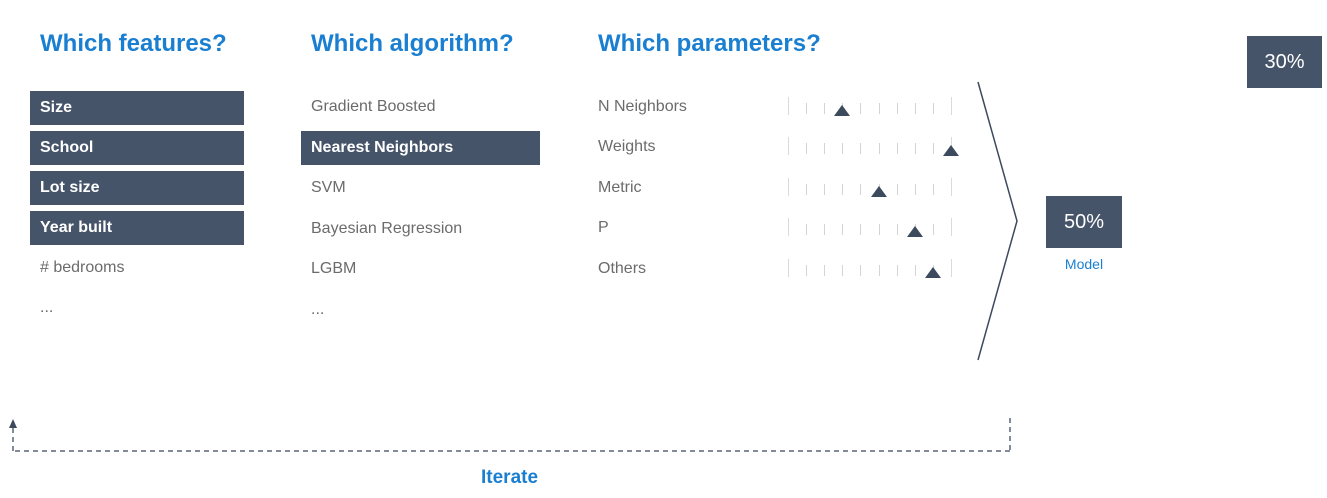 Image resolution: width=1327 pixels, height=498 pixels. Describe the element at coordinates (603, 228) in the screenshot. I see `parameter-label: P` at that location.